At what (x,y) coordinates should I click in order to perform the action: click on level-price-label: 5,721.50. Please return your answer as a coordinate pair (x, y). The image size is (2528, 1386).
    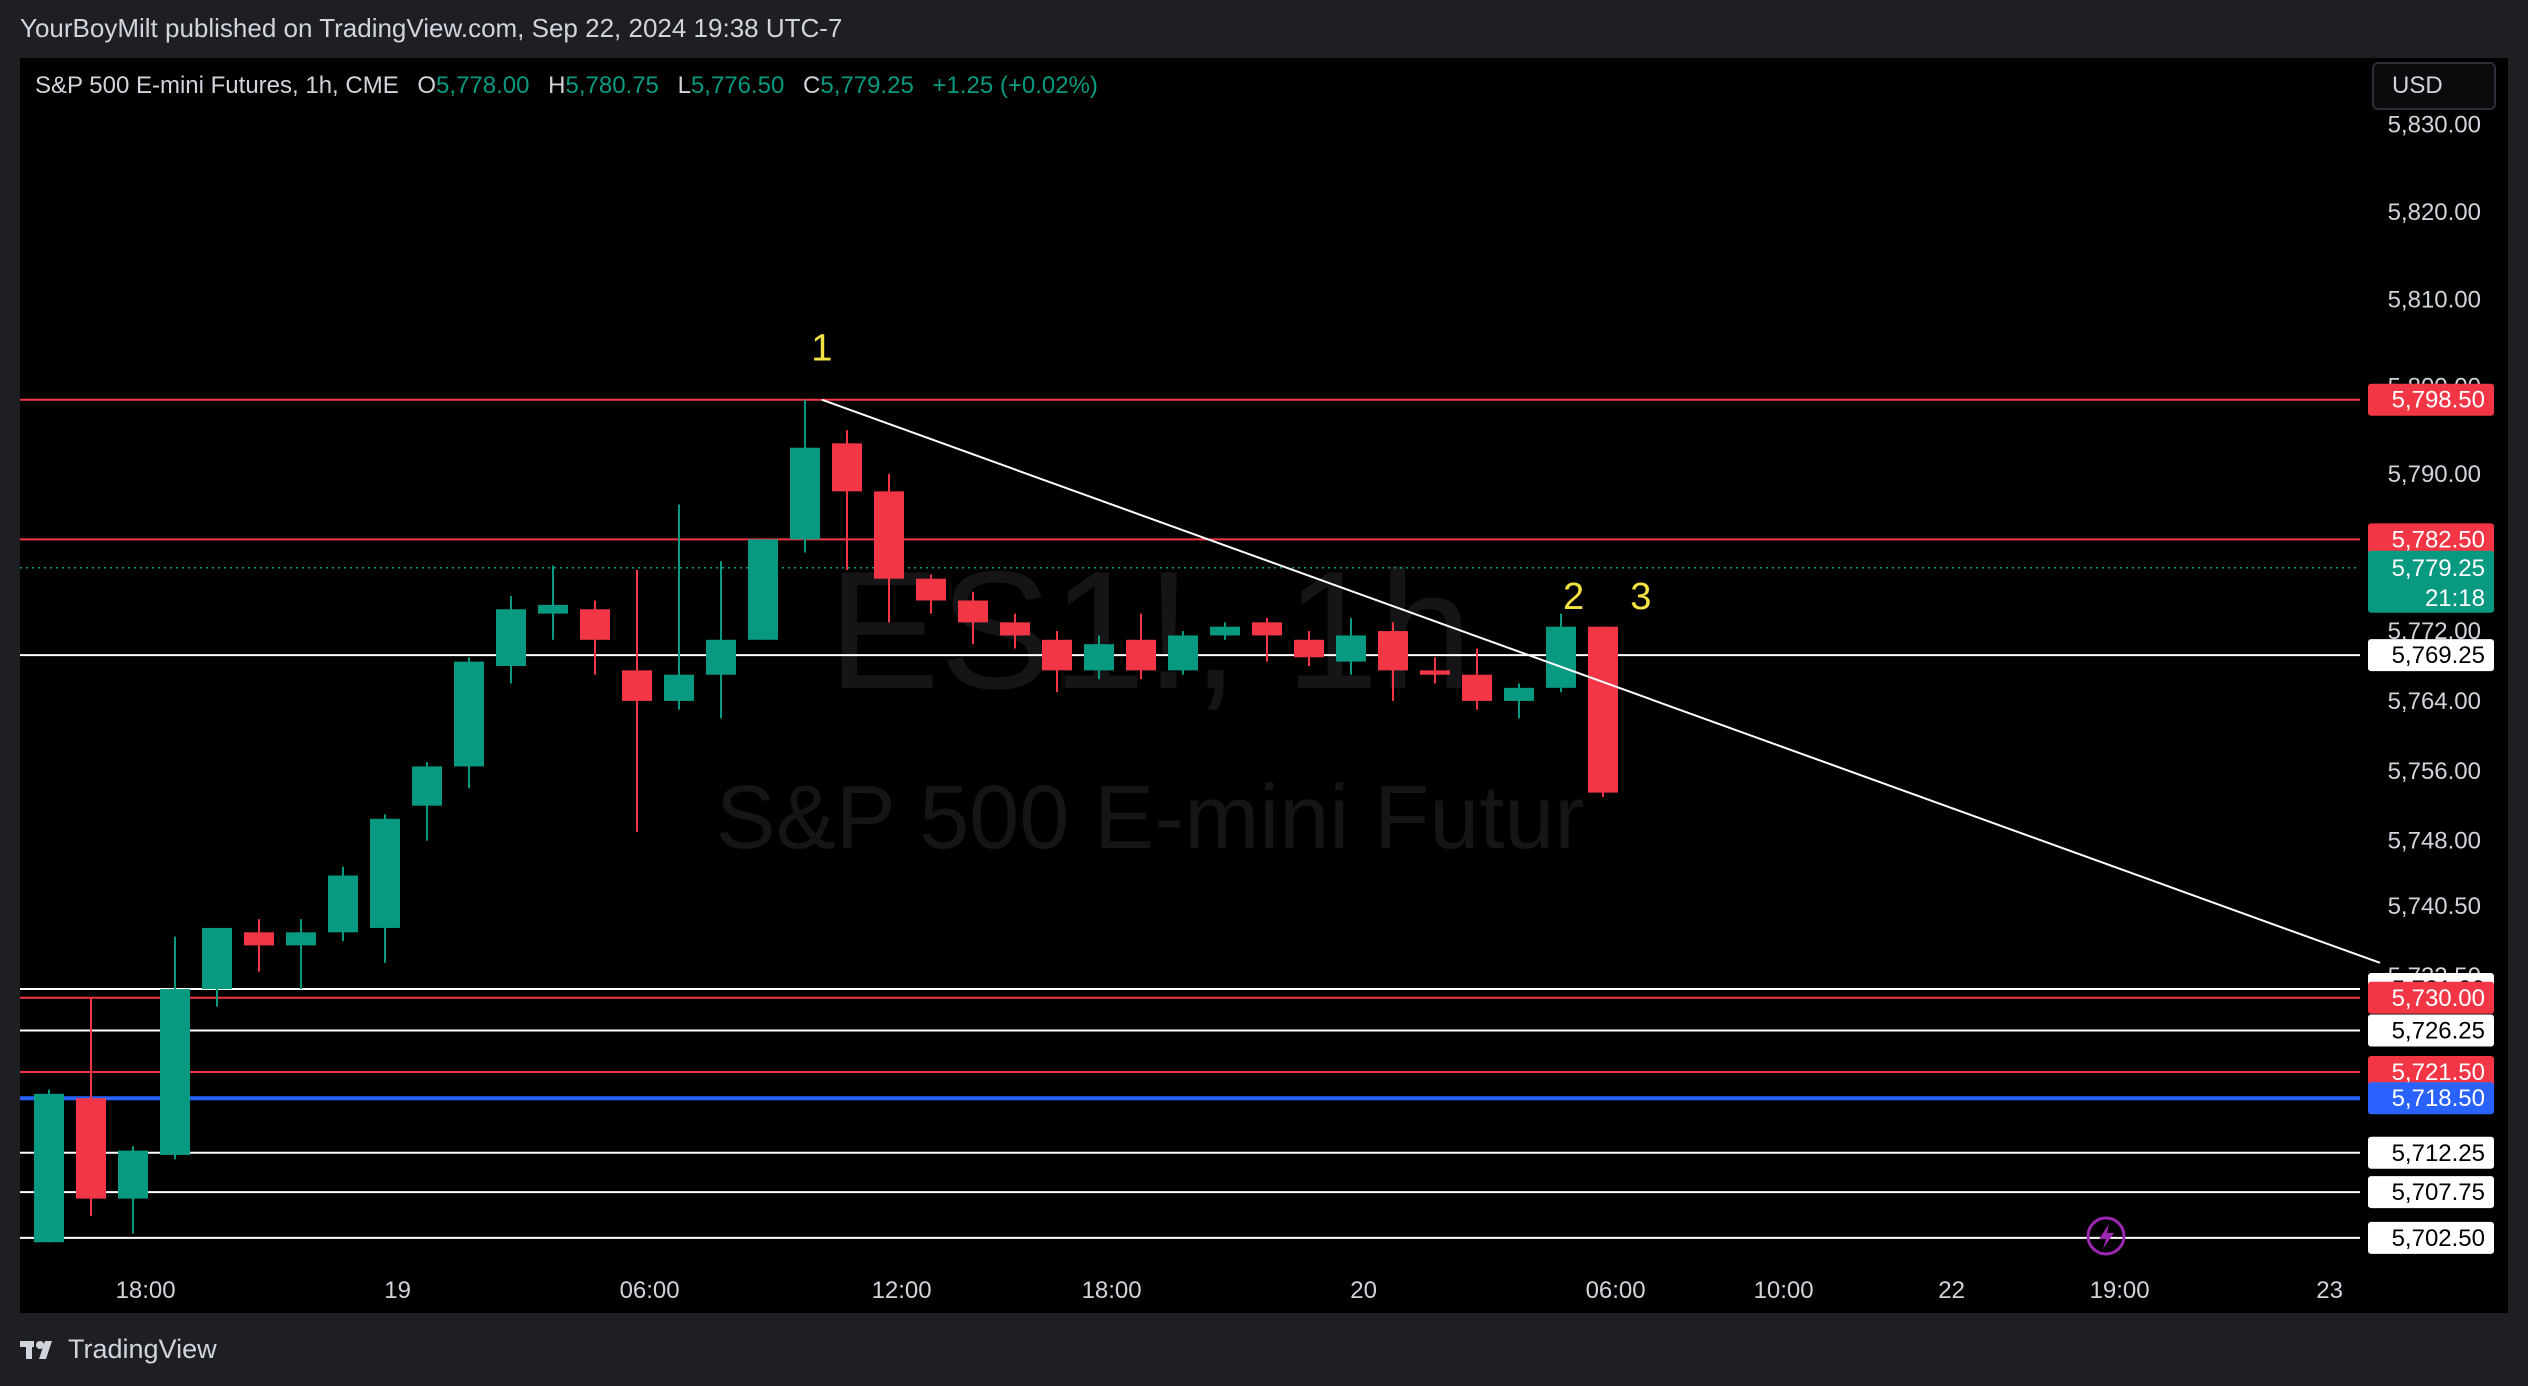
    Looking at the image, I should click on (2431, 1072).